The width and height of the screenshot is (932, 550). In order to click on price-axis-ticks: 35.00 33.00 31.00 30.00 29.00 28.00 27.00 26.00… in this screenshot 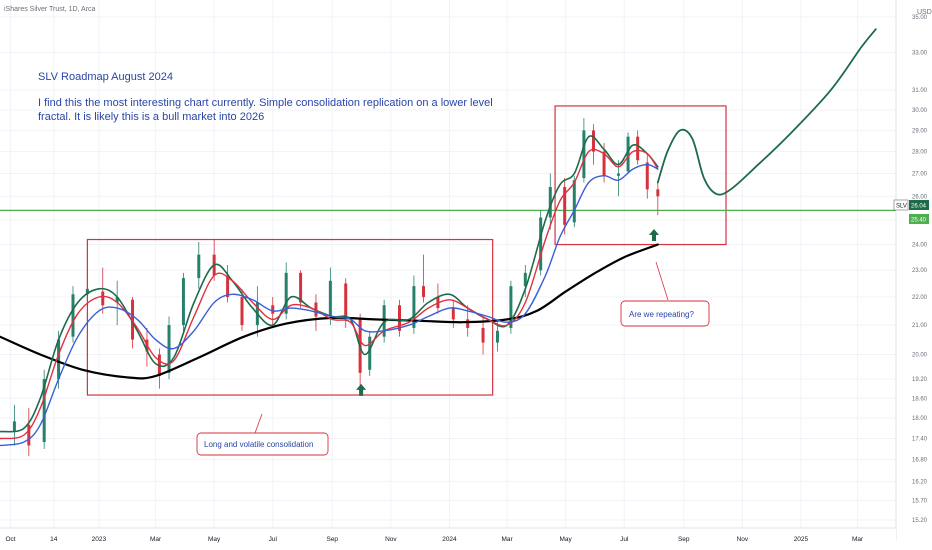, I will do `click(920, 269)`.